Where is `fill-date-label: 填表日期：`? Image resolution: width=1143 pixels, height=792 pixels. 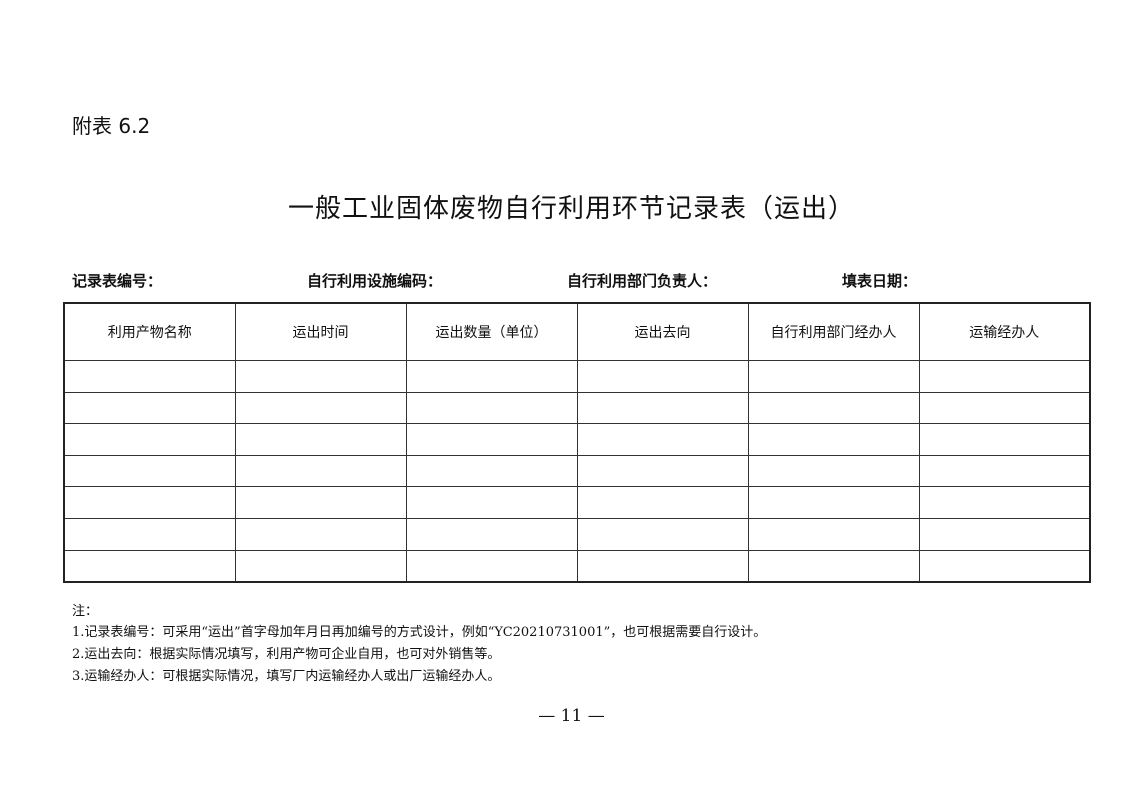 fill-date-label: 填表日期： is located at coordinates (880, 281).